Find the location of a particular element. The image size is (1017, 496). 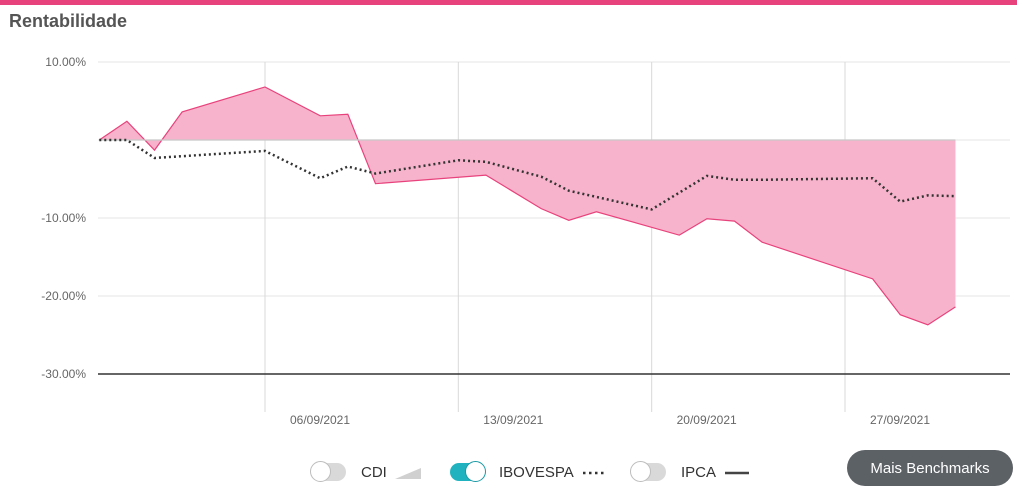

ibovespa-toggle is located at coordinates (468, 471).